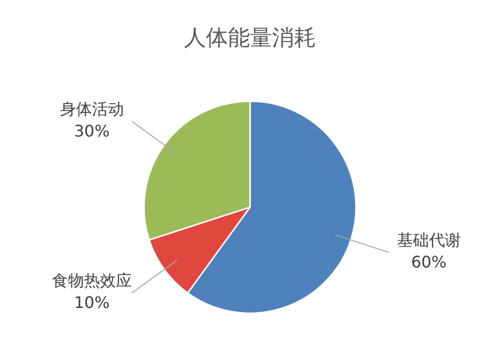  I want to click on slice-label: 基础代谢, so click(428, 240).